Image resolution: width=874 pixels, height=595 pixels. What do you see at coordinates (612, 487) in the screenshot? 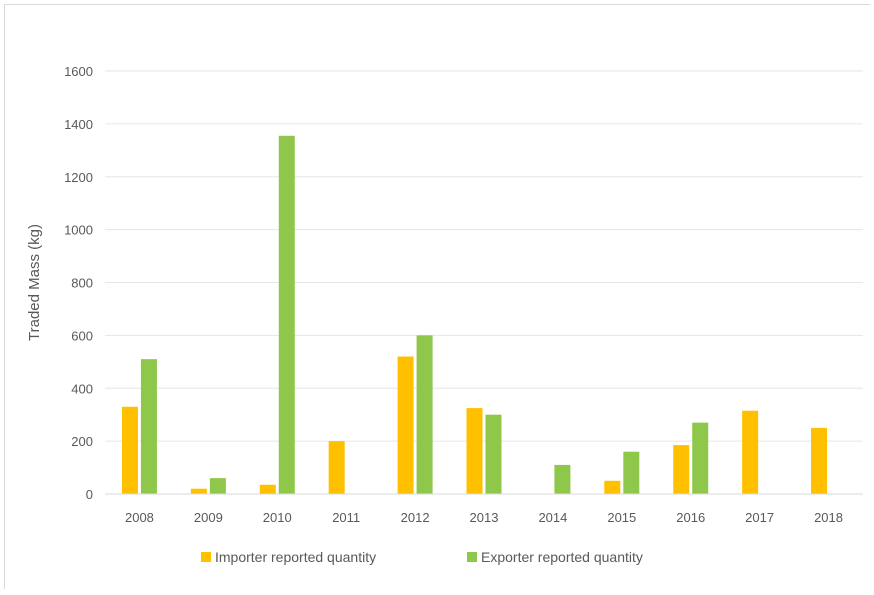
I see `importer-bar-2015` at bounding box center [612, 487].